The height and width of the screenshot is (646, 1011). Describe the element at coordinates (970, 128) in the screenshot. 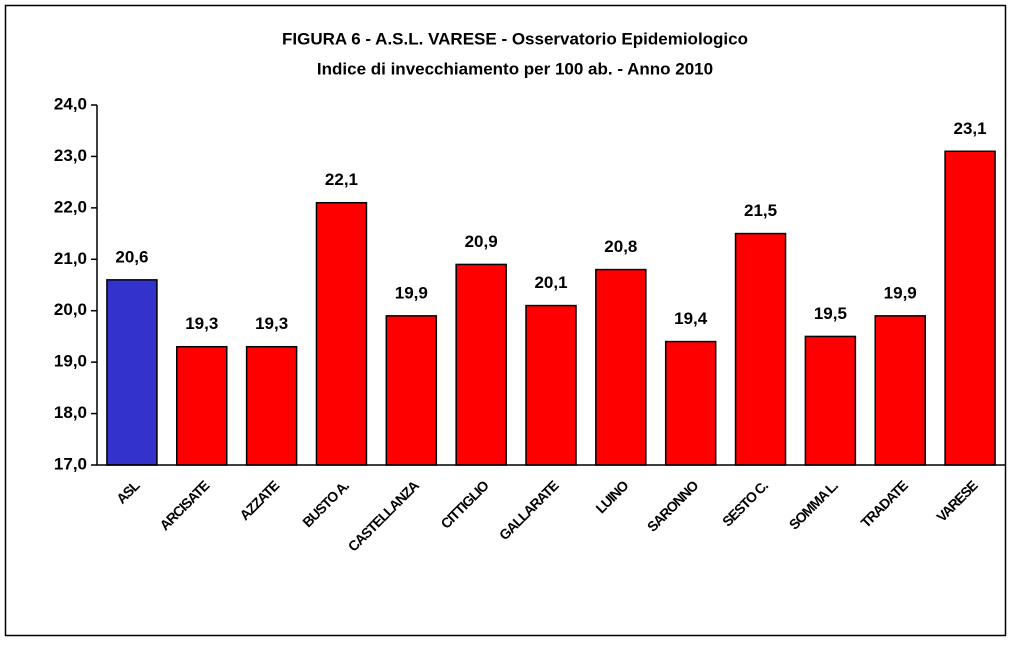

I see `value-label: 23,1` at that location.